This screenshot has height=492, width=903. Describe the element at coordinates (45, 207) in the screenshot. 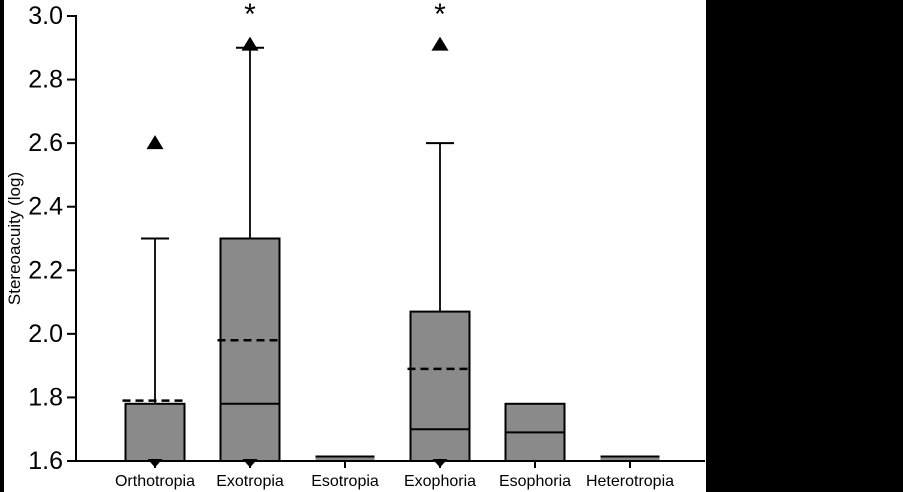

I see `y-tick-label: 2.4` at that location.